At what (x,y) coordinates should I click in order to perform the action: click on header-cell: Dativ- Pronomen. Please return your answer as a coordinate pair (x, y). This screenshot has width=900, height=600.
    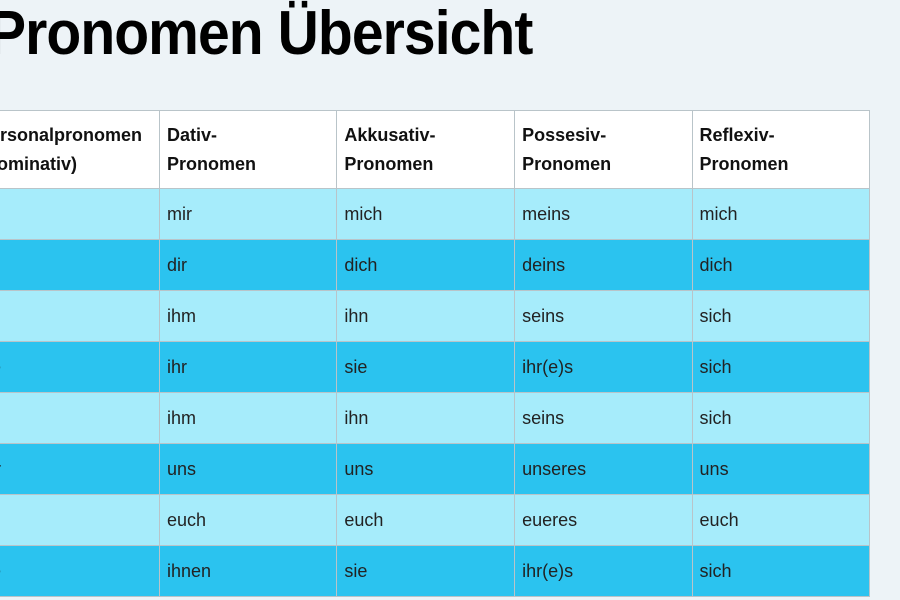
    Looking at the image, I should click on (248, 149).